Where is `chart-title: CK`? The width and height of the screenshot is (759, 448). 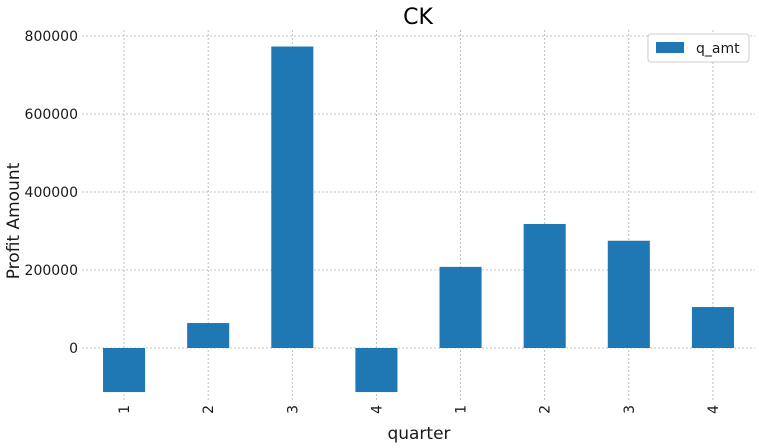 chart-title: CK is located at coordinates (418, 17).